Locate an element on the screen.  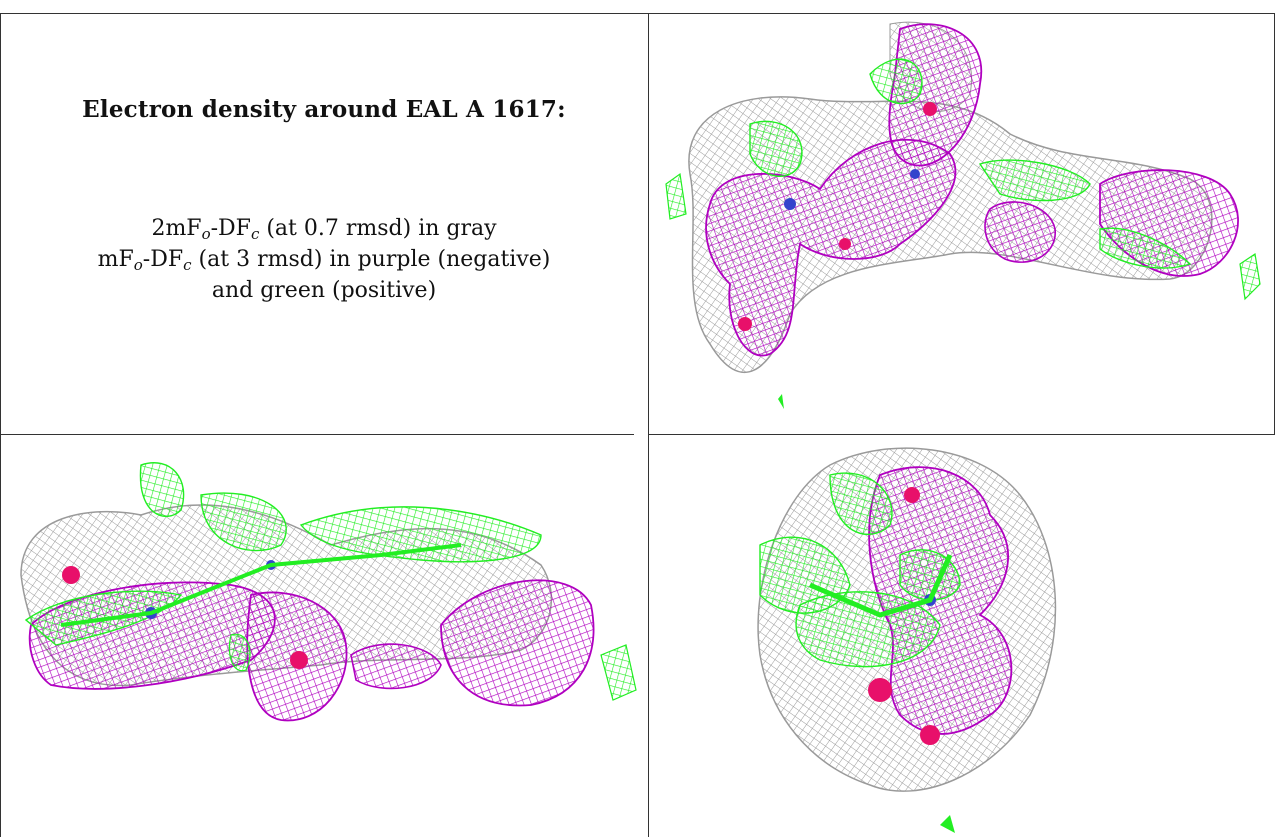
legend-line-gray: 2mFo-DFc (at 0.7 rmsd) in gray is located at coordinates (324, 229).